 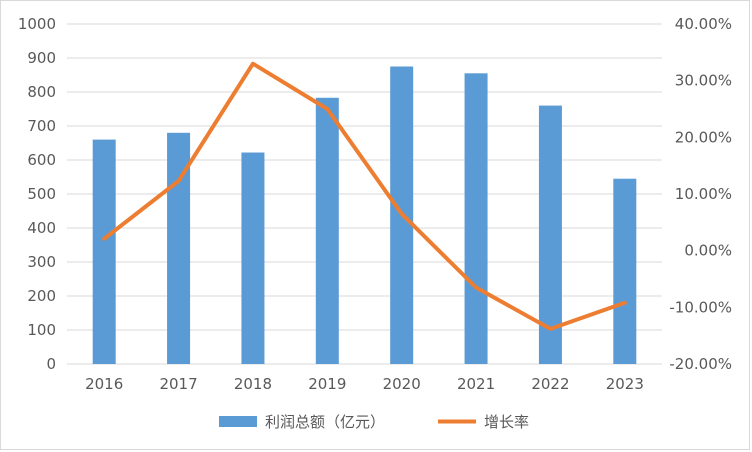 I want to click on legend-swatch-profit, so click(x=238, y=421).